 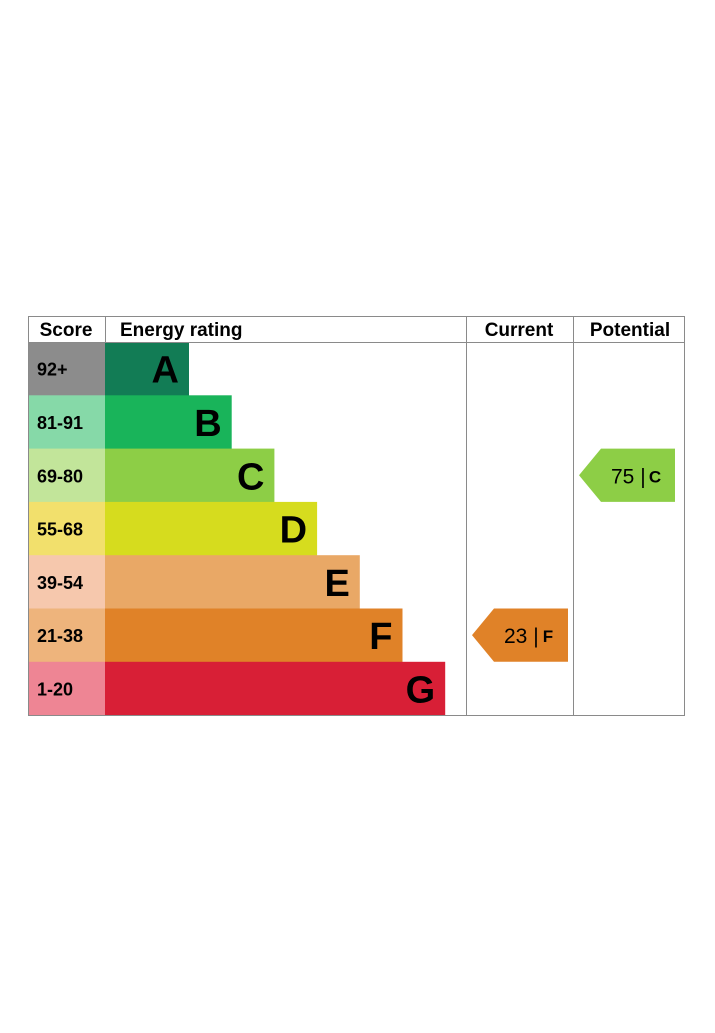 I want to click on rating-bar-f, so click(x=254, y=635).